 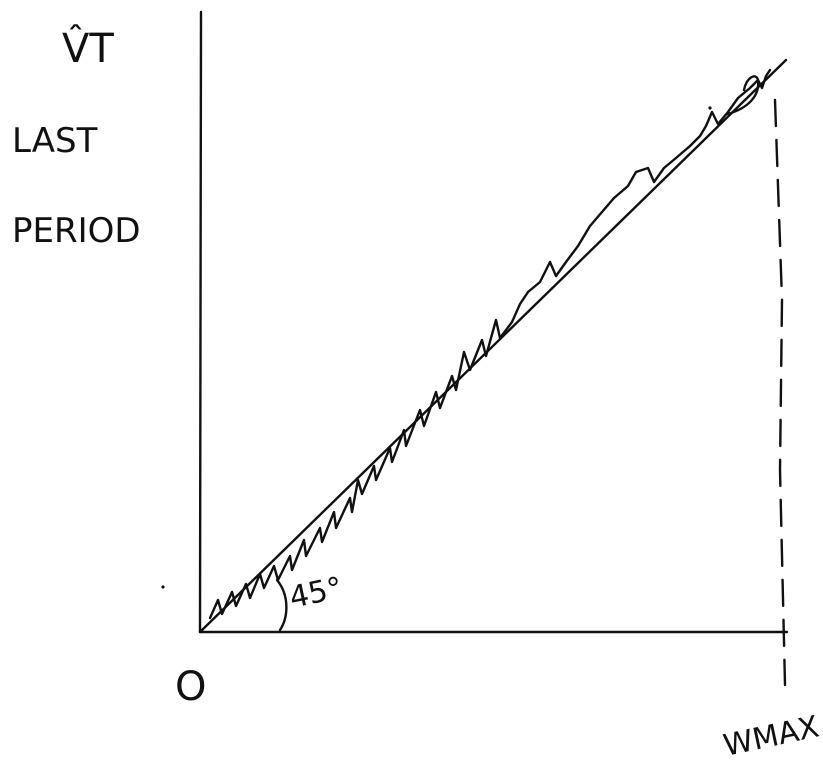 I want to click on y-axis-label-line2: PERIOD, so click(x=76, y=231).